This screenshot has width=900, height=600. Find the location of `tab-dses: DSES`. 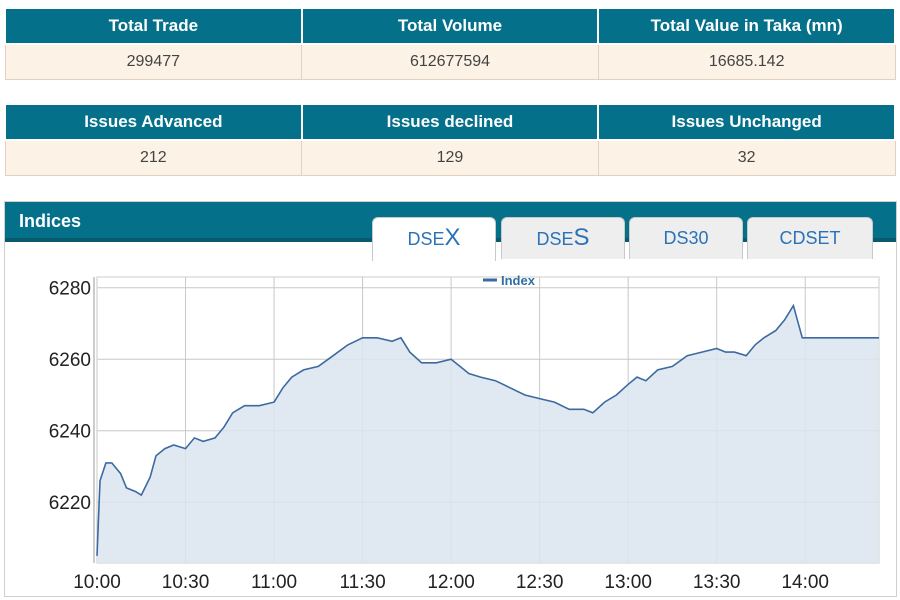

tab-dses: DSES is located at coordinates (563, 238).